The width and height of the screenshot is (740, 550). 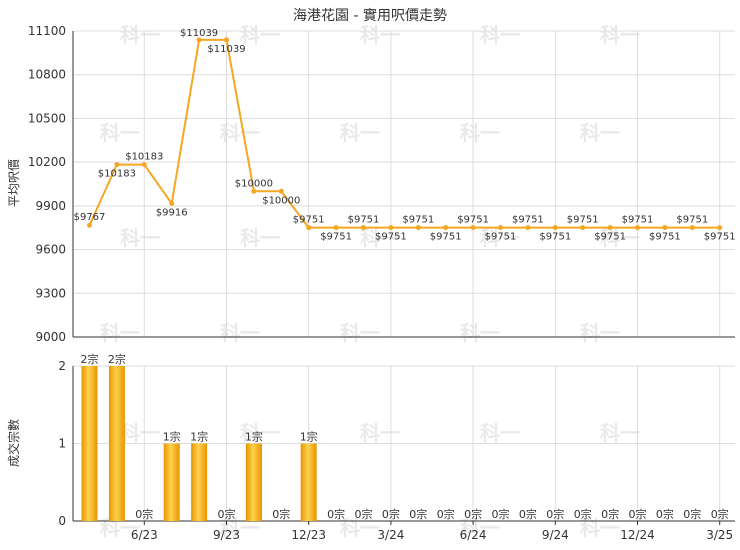 What do you see at coordinates (473, 535) in the screenshot?
I see `x-tick-label: 6/24` at bounding box center [473, 535].